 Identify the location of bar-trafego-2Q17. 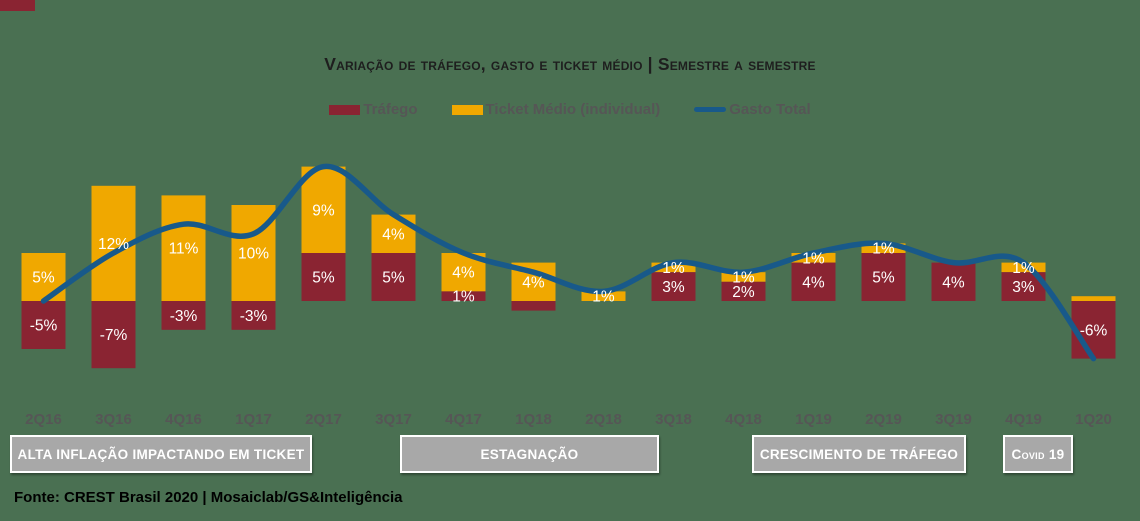
(323, 277).